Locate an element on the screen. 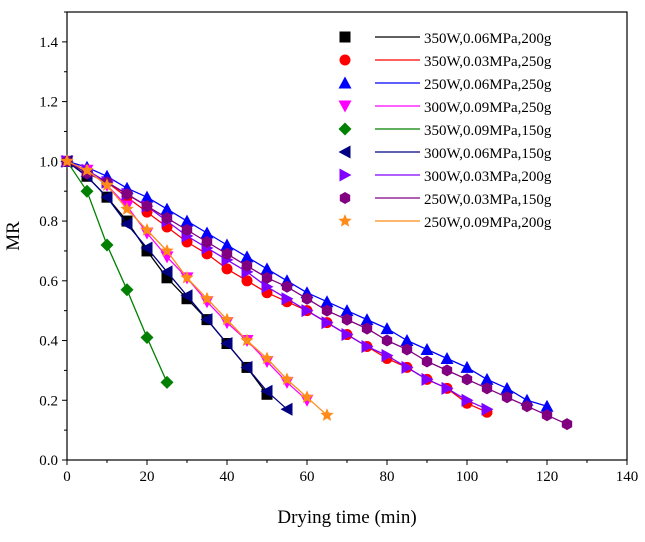 The width and height of the screenshot is (645, 542). legend-label: 250W,0.03MPa,150g is located at coordinates (488, 200).